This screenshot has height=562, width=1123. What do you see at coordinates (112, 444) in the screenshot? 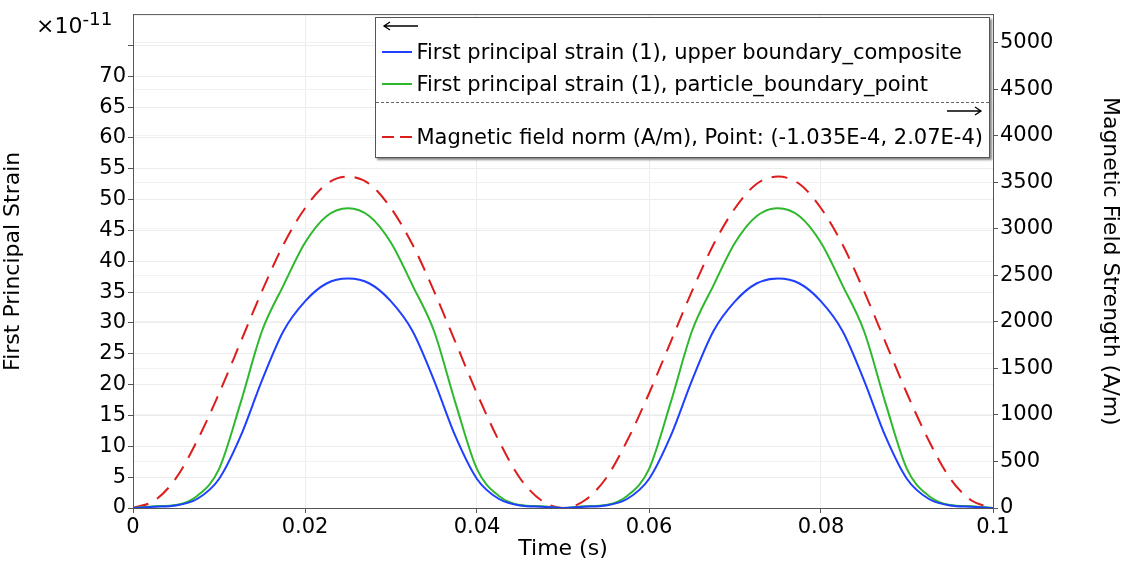
I see `y-tick-label: 10` at bounding box center [112, 444].